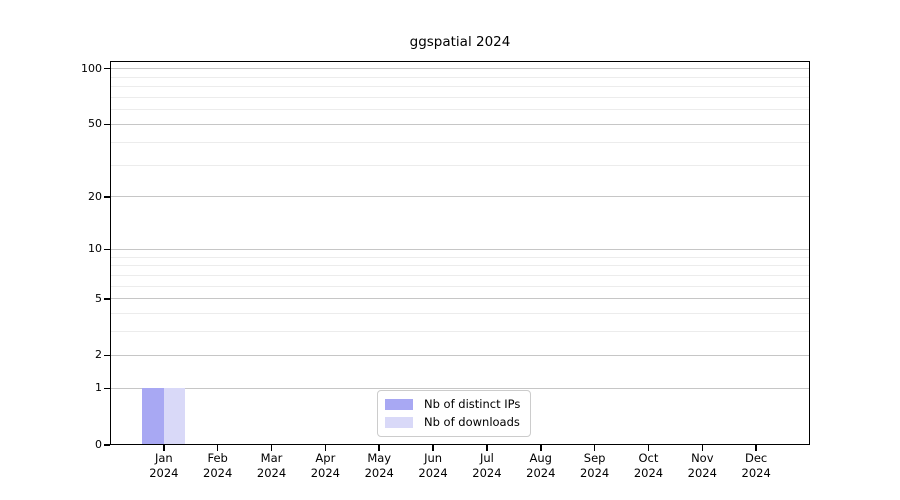 The width and height of the screenshot is (900, 500). I want to click on x-tick-label: Aug 2024, so click(541, 466).